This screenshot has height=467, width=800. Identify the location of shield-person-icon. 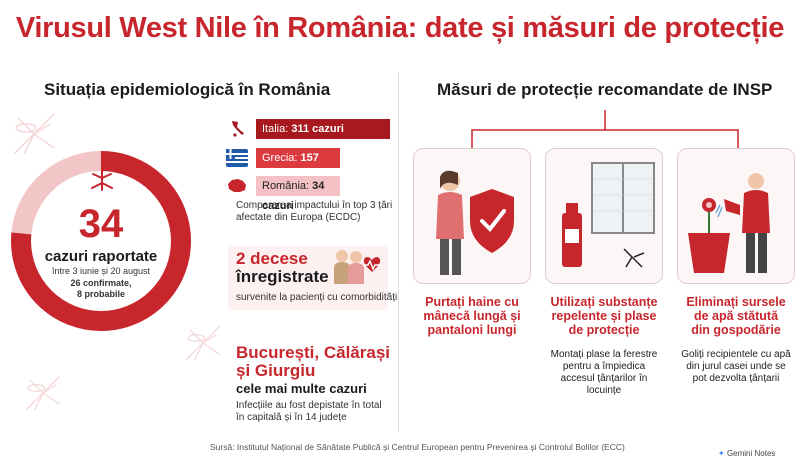
(475, 222).